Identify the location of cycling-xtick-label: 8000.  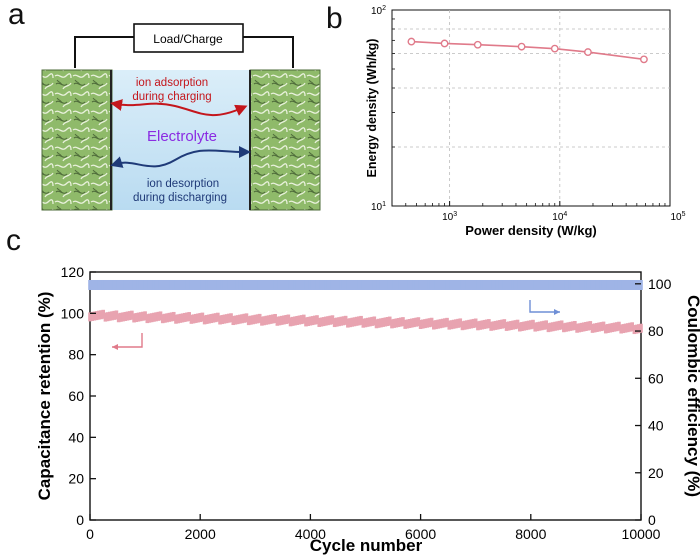
(530, 534).